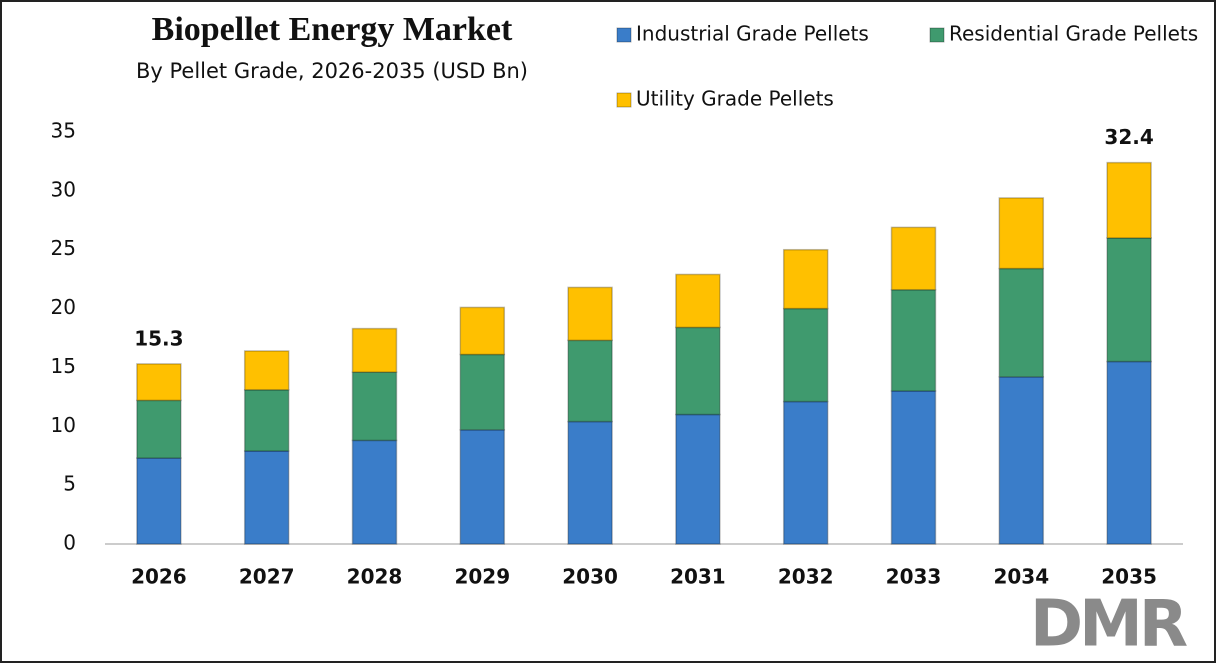 The height and width of the screenshot is (663, 1216). What do you see at coordinates (752, 34) in the screenshot?
I see `legend-label: Industrial Grade Pellets` at bounding box center [752, 34].